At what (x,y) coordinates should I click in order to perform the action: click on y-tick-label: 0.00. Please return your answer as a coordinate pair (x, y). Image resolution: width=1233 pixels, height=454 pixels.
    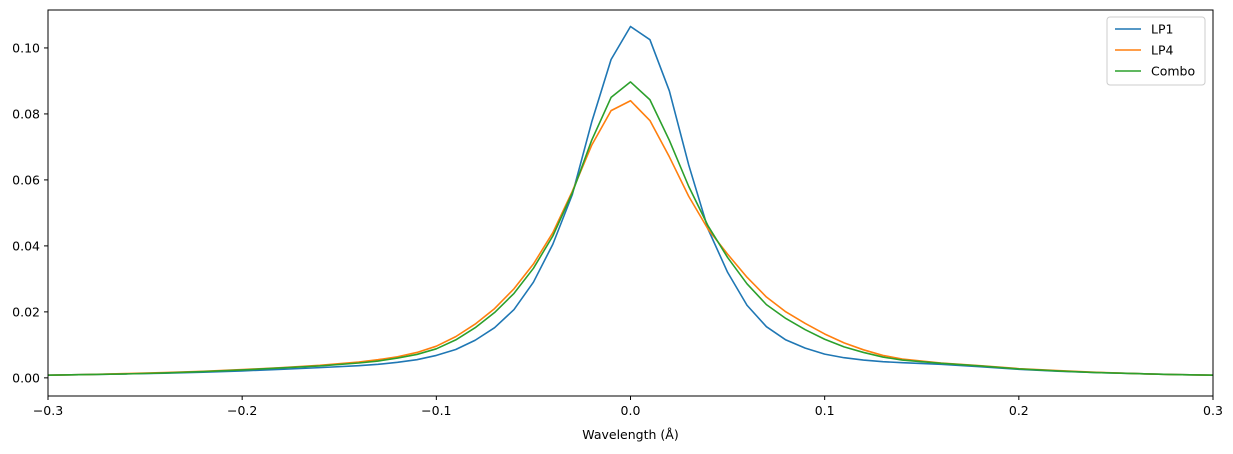
    Looking at the image, I should click on (26, 377).